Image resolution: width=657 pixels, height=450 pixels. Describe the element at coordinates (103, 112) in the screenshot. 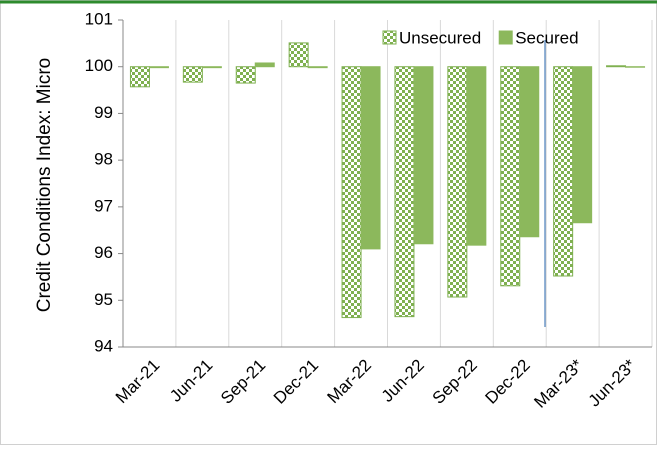

I see `y-tick-label: 99` at that location.